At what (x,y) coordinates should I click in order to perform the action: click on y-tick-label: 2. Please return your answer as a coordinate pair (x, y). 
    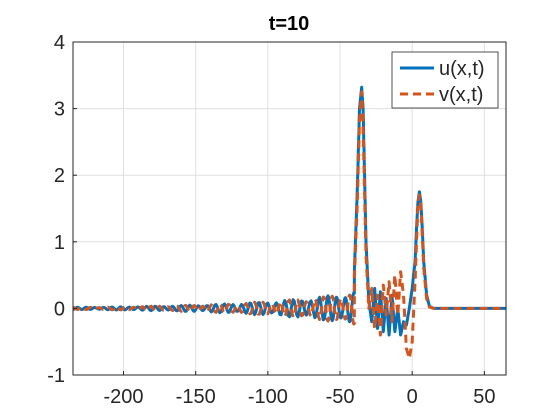
    Looking at the image, I should click on (59, 176).